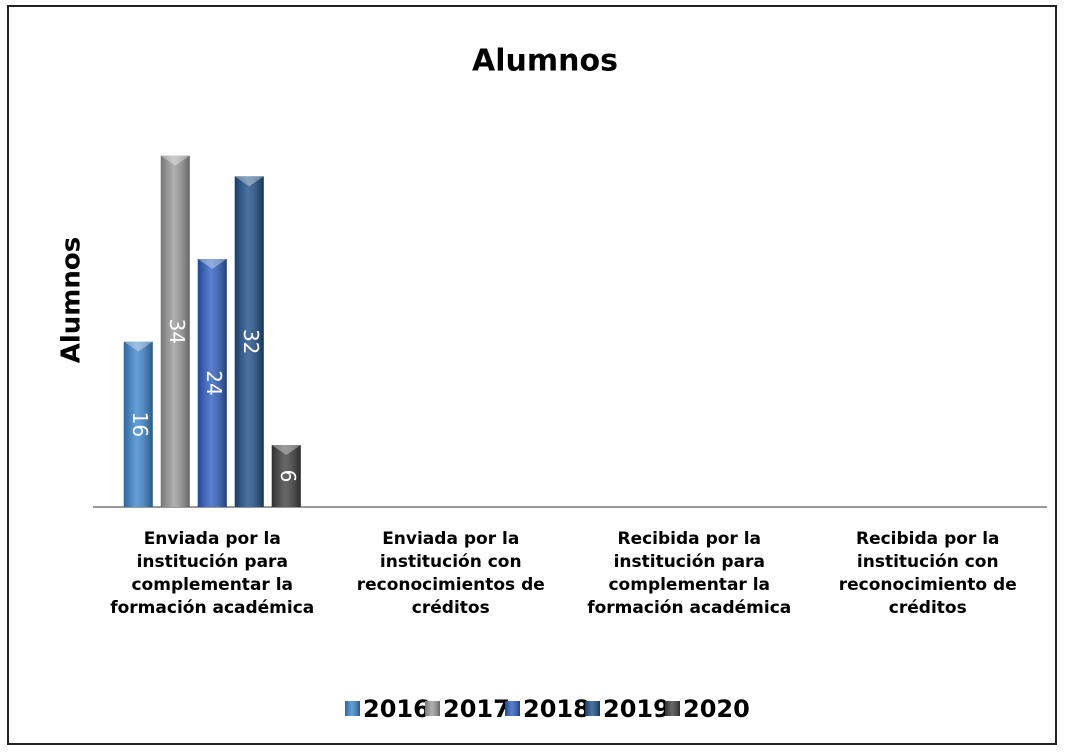  Describe the element at coordinates (396, 709) in the screenshot. I see `legend-label: 2016` at that location.